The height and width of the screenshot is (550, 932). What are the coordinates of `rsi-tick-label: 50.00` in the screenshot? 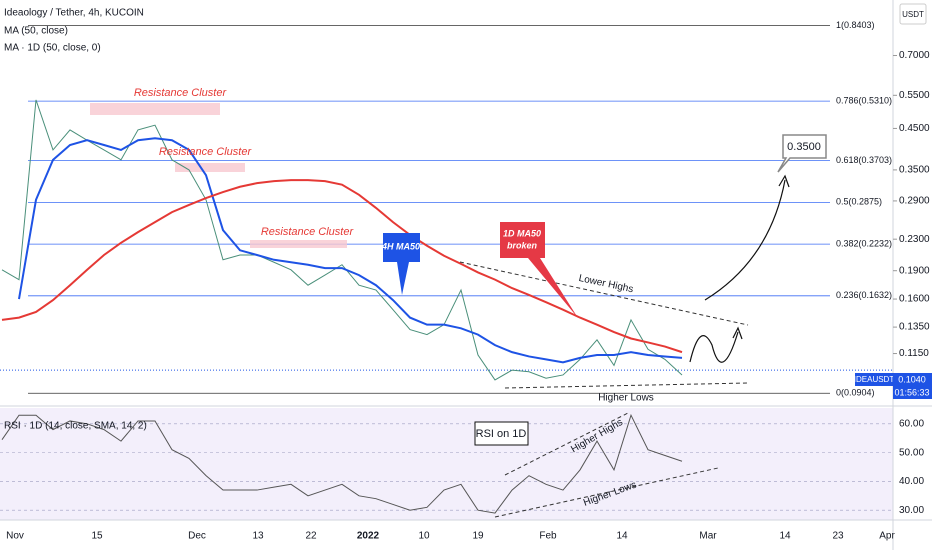 It's located at (911, 452).